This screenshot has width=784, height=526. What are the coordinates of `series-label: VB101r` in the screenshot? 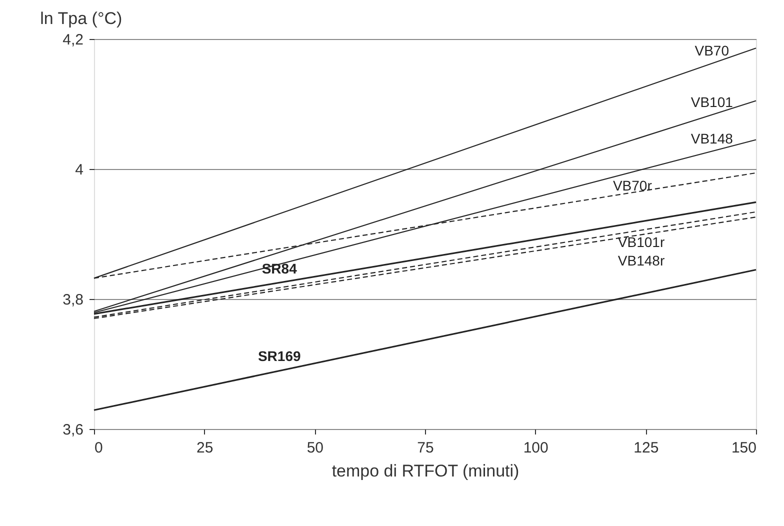 It's located at (641, 242).